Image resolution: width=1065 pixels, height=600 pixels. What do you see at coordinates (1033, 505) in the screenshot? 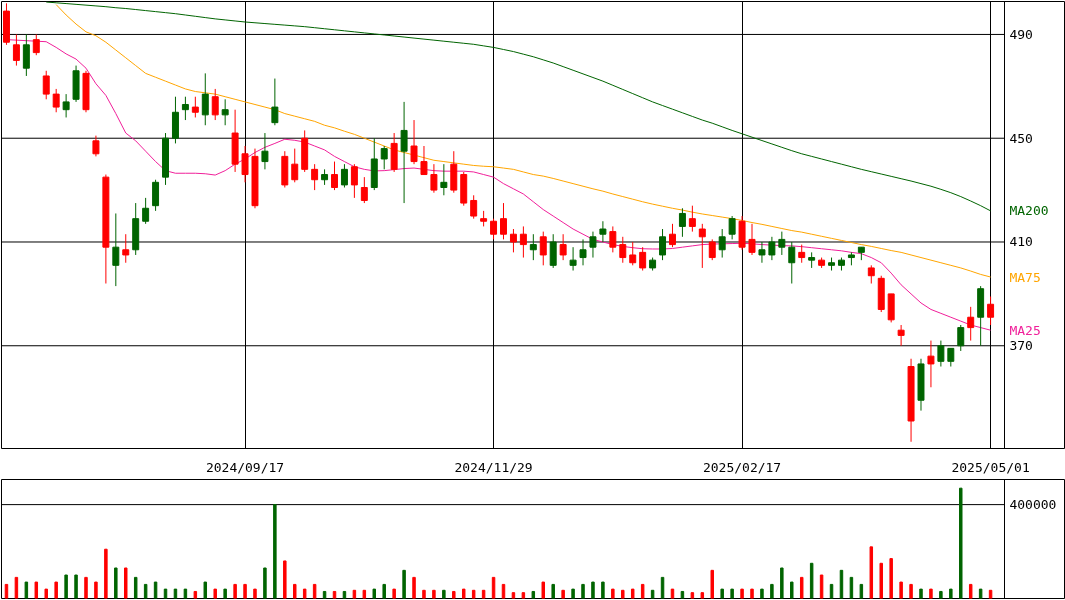
I see `y-tick-label: 400000` at bounding box center [1033, 505].